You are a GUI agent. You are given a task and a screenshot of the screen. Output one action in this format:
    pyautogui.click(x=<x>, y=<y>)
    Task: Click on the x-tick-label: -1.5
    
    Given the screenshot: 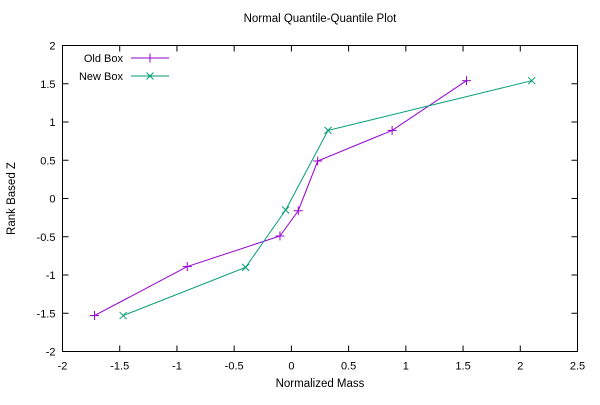 What is the action you would take?
    pyautogui.click(x=119, y=367)
    